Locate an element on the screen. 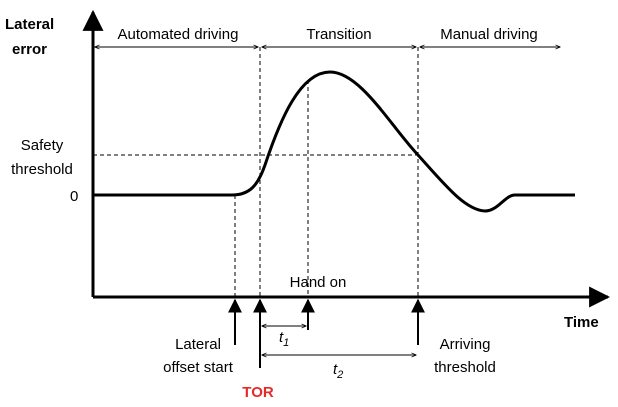 The width and height of the screenshot is (618, 407). hand-on-label: Hand on is located at coordinates (318, 282).